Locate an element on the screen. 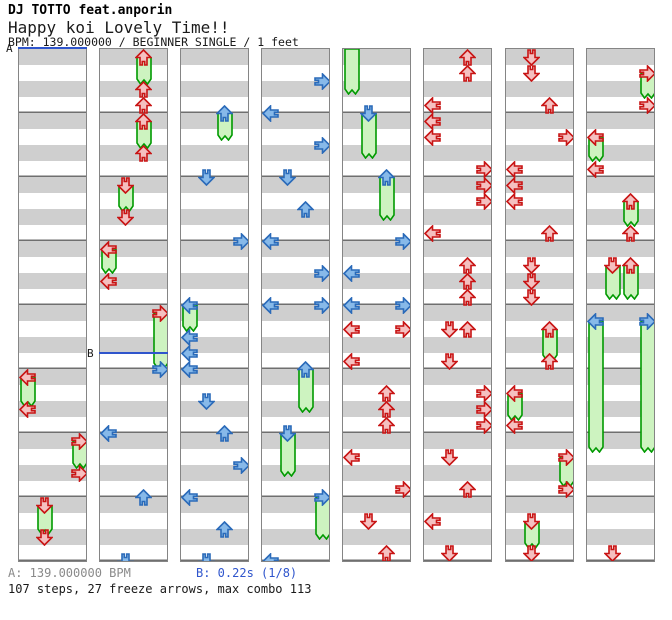  stop-marker-b-label: B: 0.22s (1/8) is located at coordinates (247, 573).